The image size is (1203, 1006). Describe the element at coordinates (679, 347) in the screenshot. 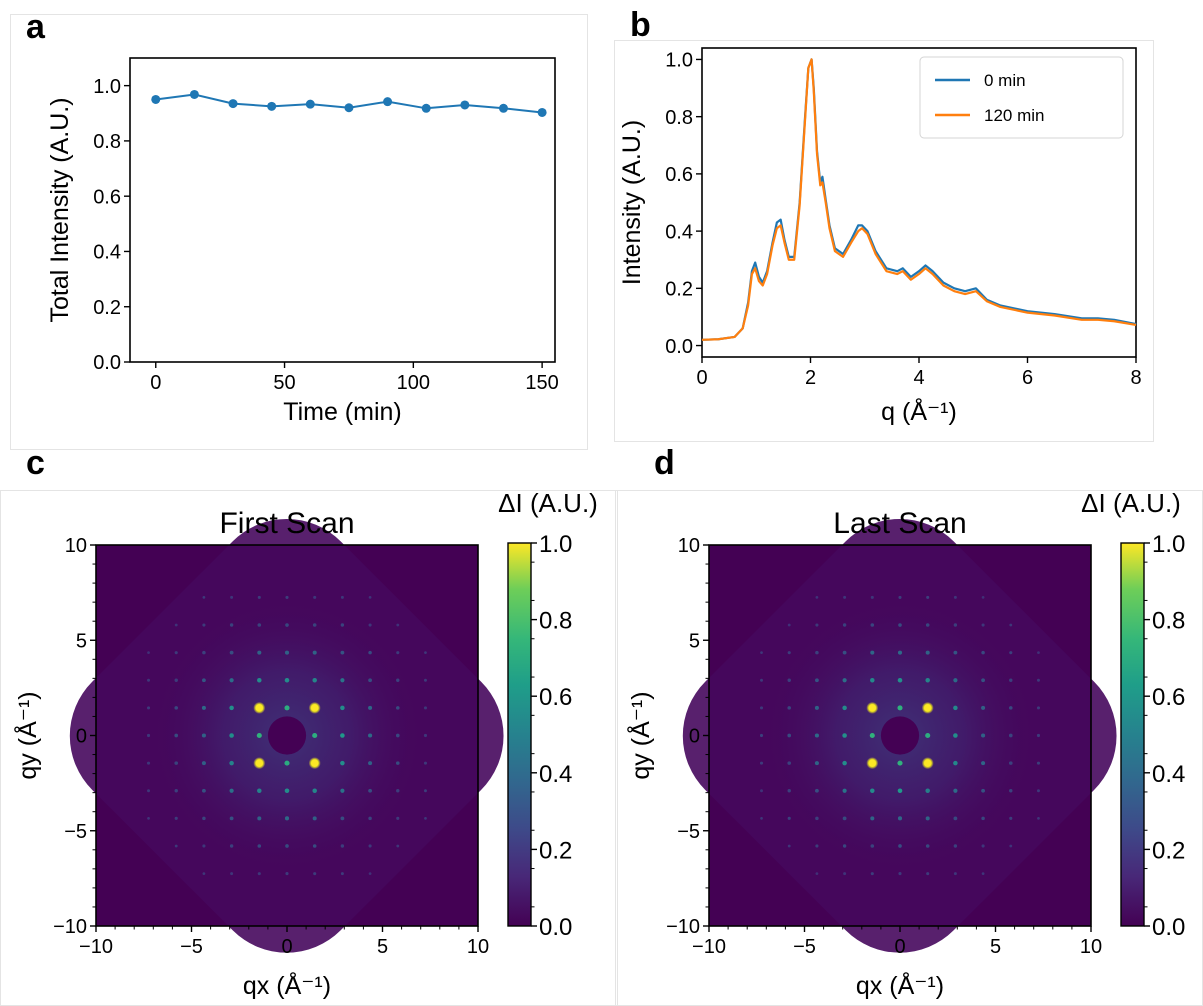

I see `chart-b-y-tick-label: 0.0` at that location.